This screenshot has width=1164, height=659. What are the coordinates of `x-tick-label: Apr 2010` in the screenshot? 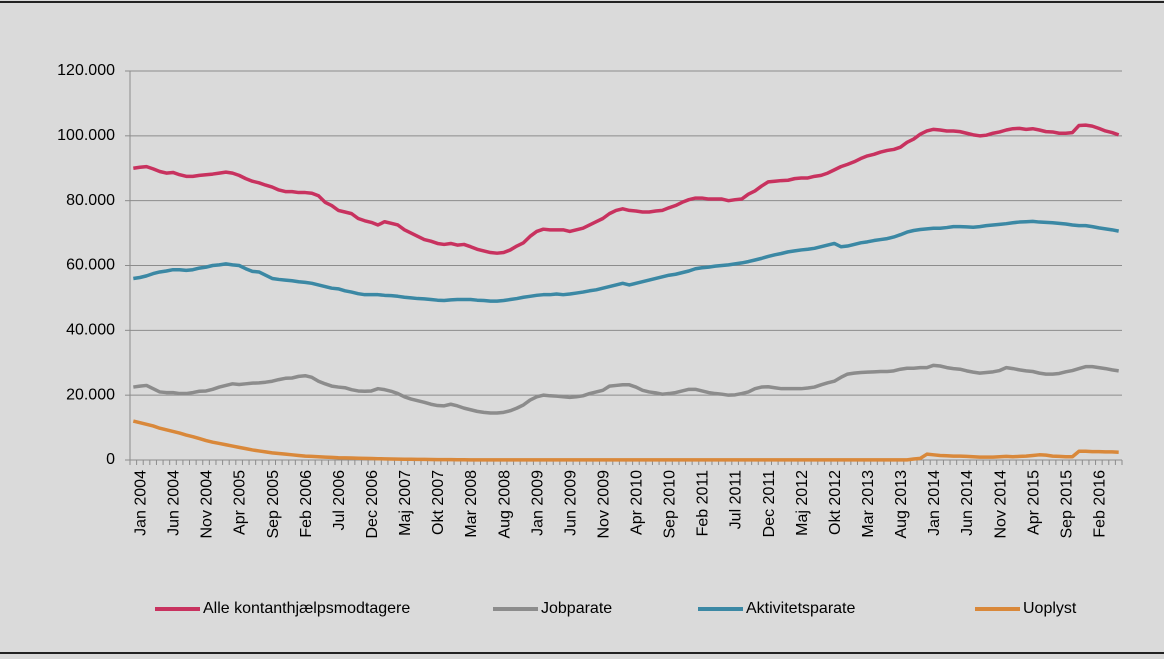 It's located at (637, 502).